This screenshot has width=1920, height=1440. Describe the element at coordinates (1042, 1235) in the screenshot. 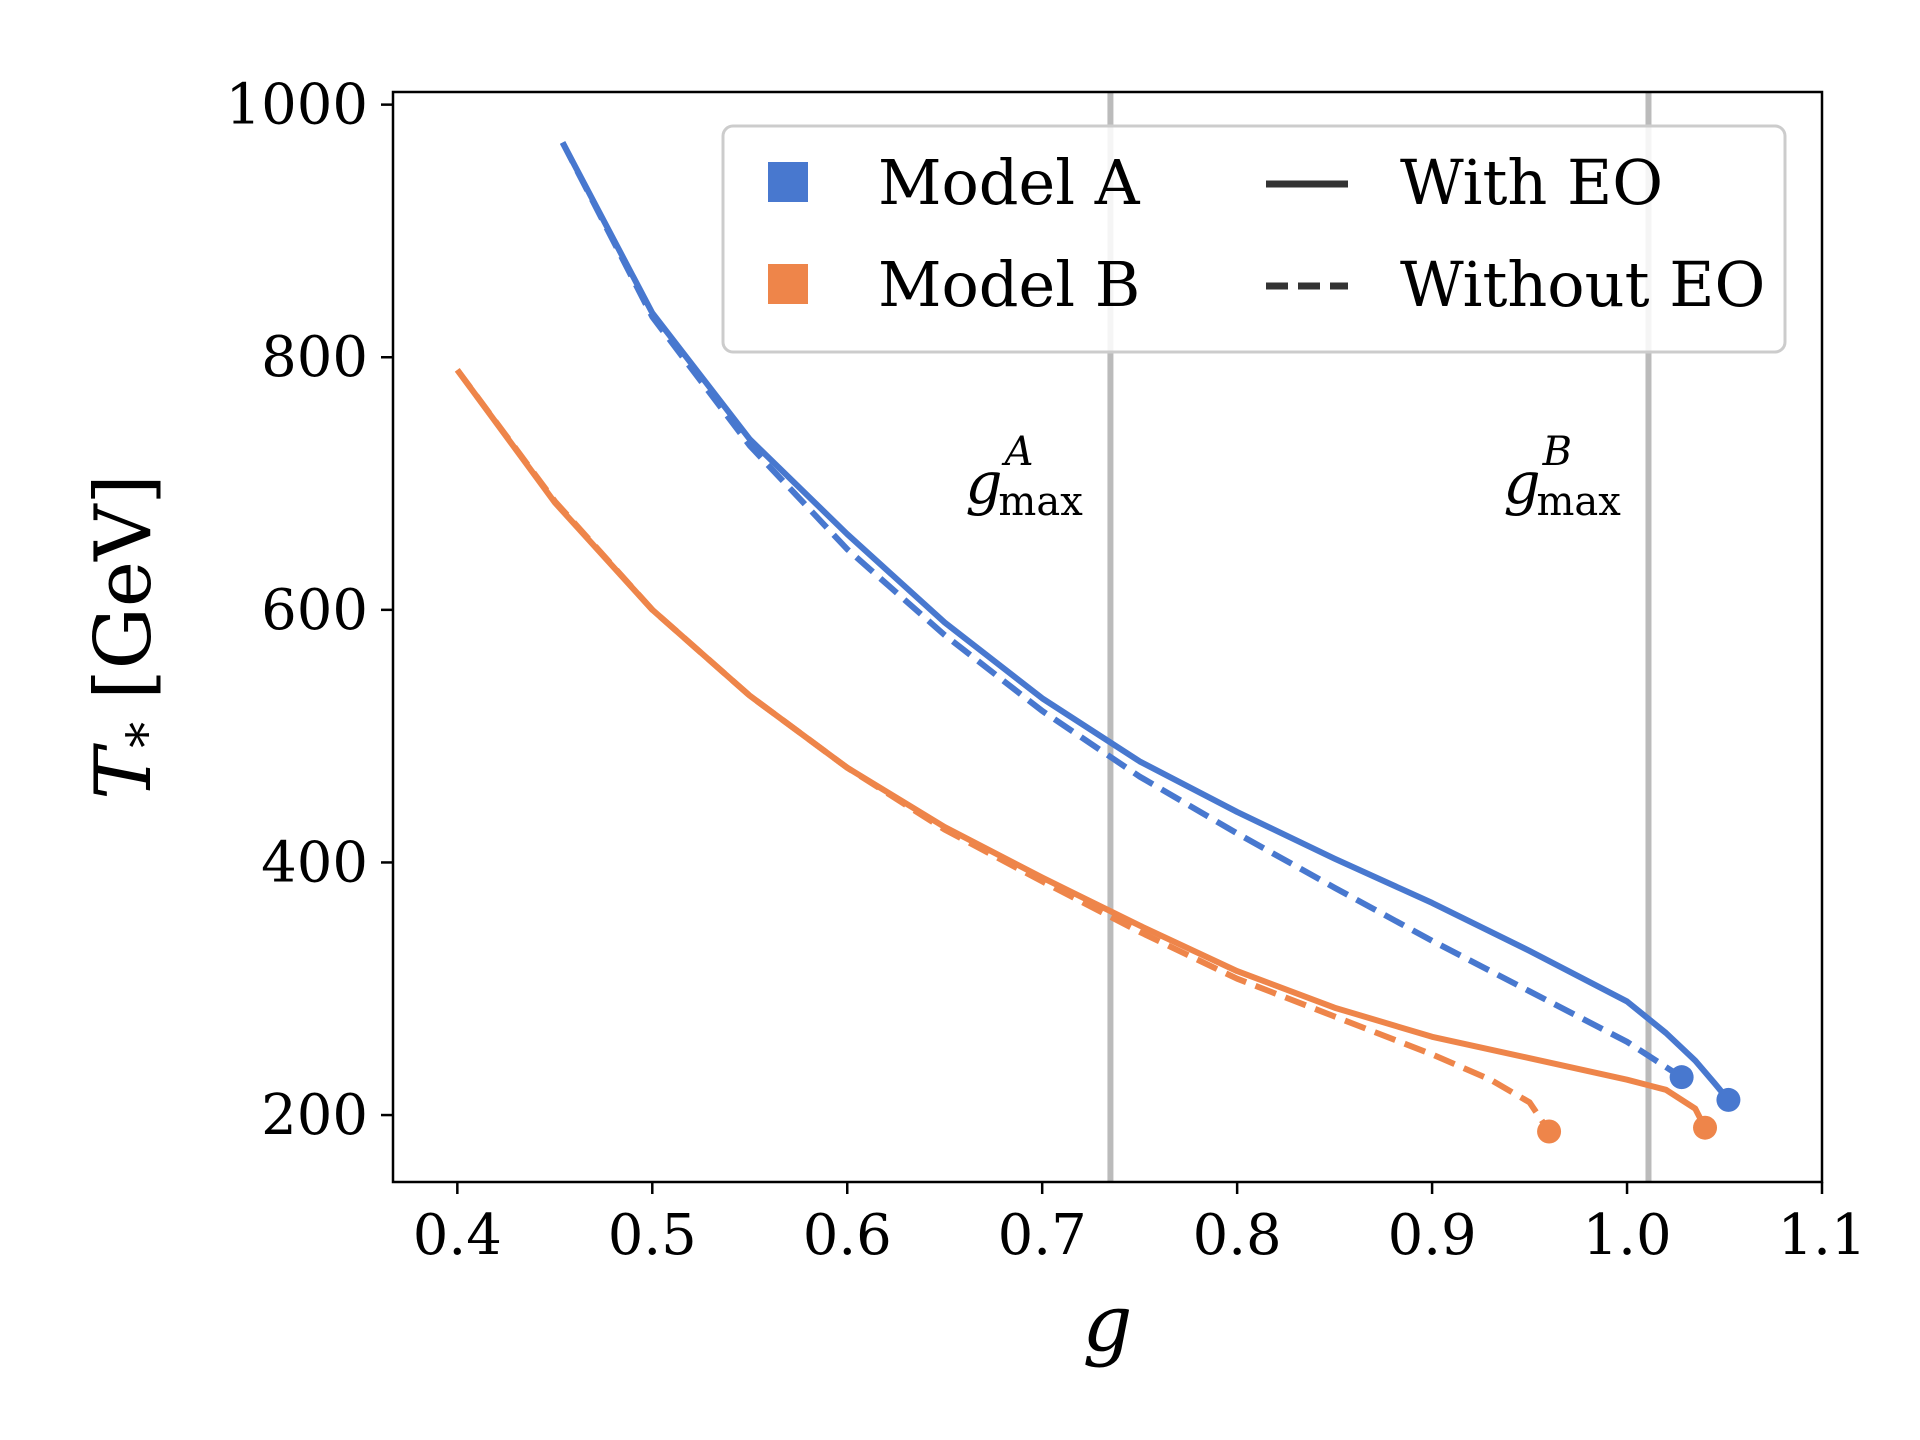

I see `x-tick-label: 0.7` at that location.